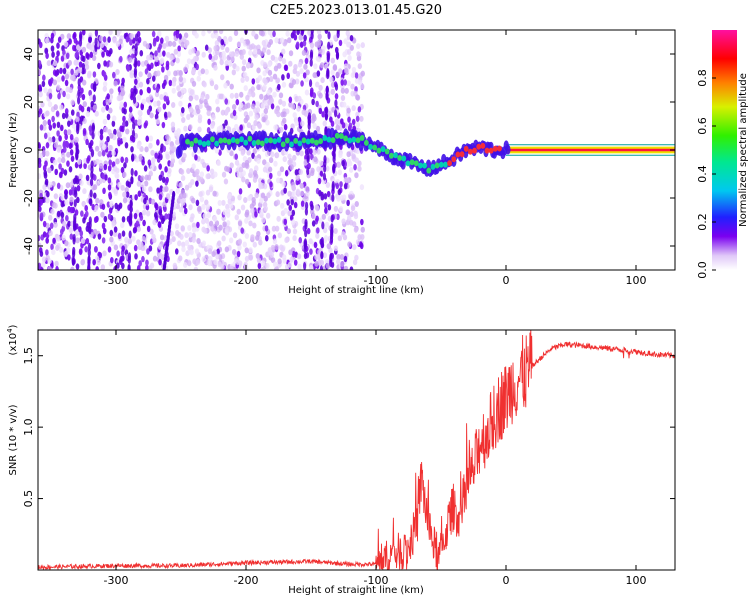 This screenshot has height=600, width=750. I want to click on figure-title: C2E5.2023.013.01.45.G20, so click(356, 10).